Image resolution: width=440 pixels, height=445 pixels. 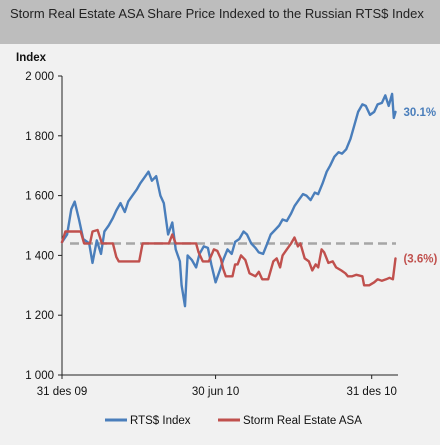 I want to click on x-ticks: 31 des 09 30 jun 10 31 des 10, so click(x=217, y=386).